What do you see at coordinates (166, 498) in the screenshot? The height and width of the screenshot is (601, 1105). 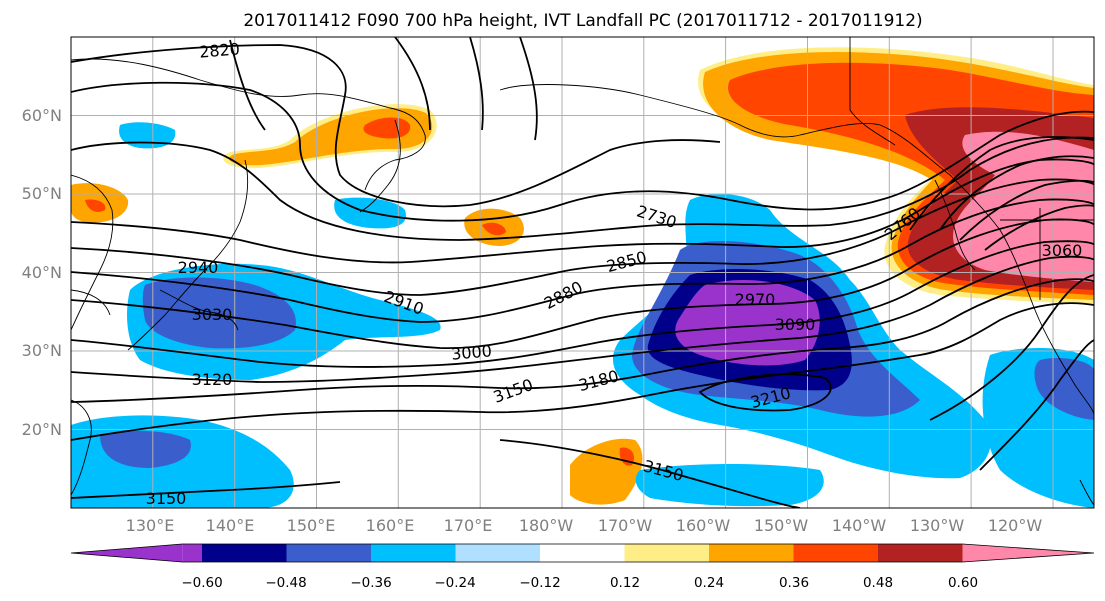 I see `contour-label: 3150` at bounding box center [166, 498].